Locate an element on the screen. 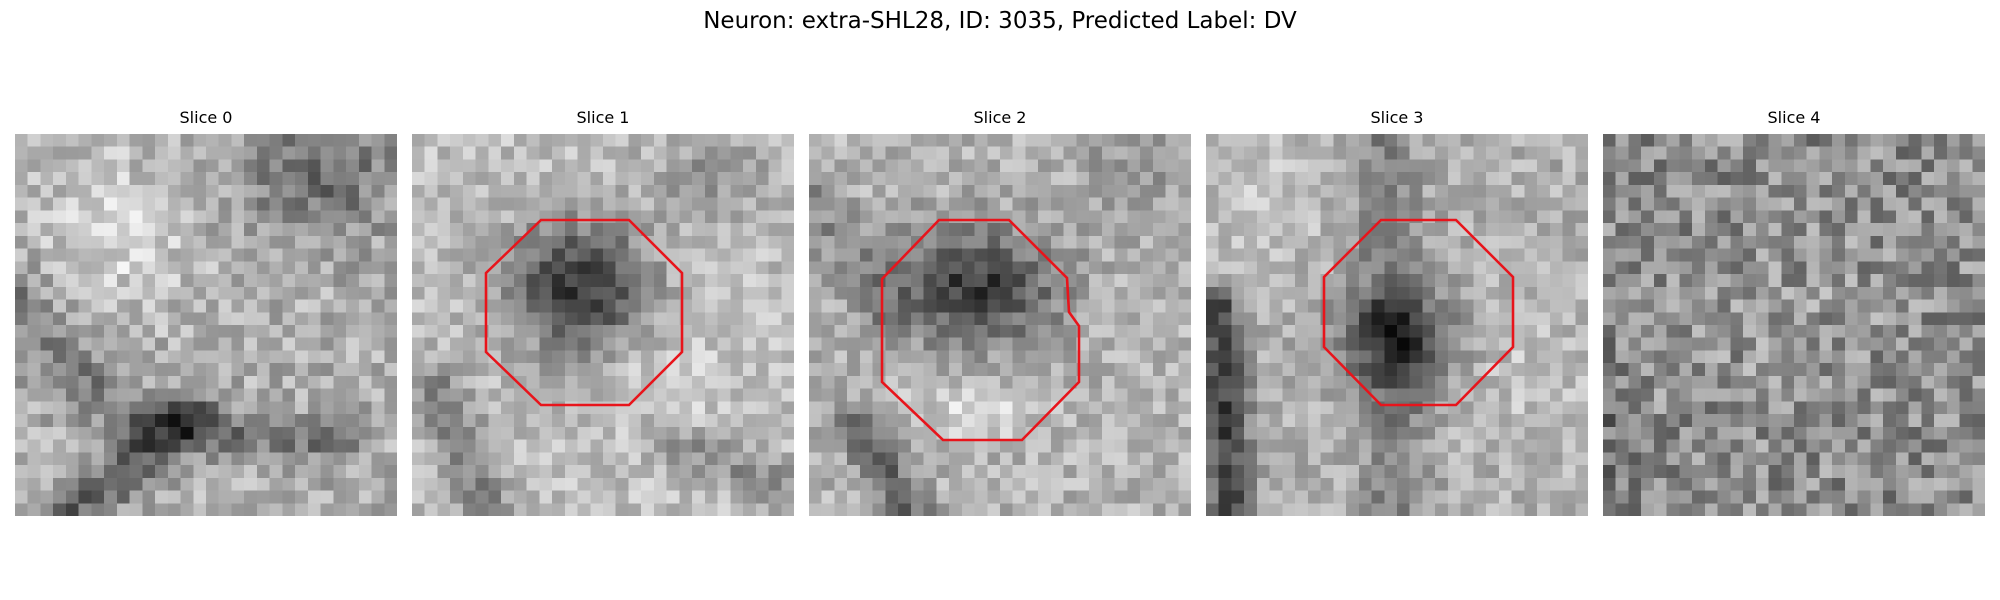 Image resolution: width=2000 pixels, height=600 pixels. slice-panel: Slice 0 is located at coordinates (206, 312).